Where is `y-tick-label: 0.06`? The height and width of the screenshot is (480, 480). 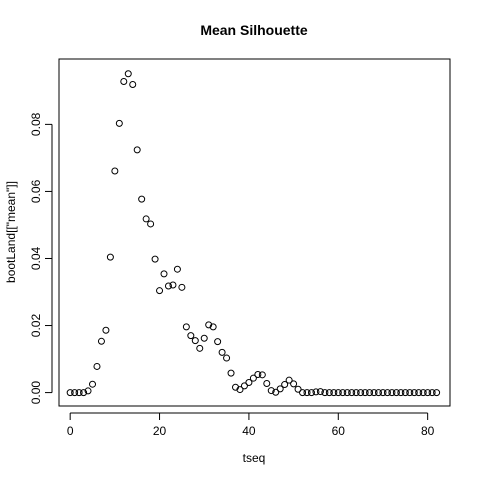 y-tick-label: 0.06 is located at coordinates (36, 191).